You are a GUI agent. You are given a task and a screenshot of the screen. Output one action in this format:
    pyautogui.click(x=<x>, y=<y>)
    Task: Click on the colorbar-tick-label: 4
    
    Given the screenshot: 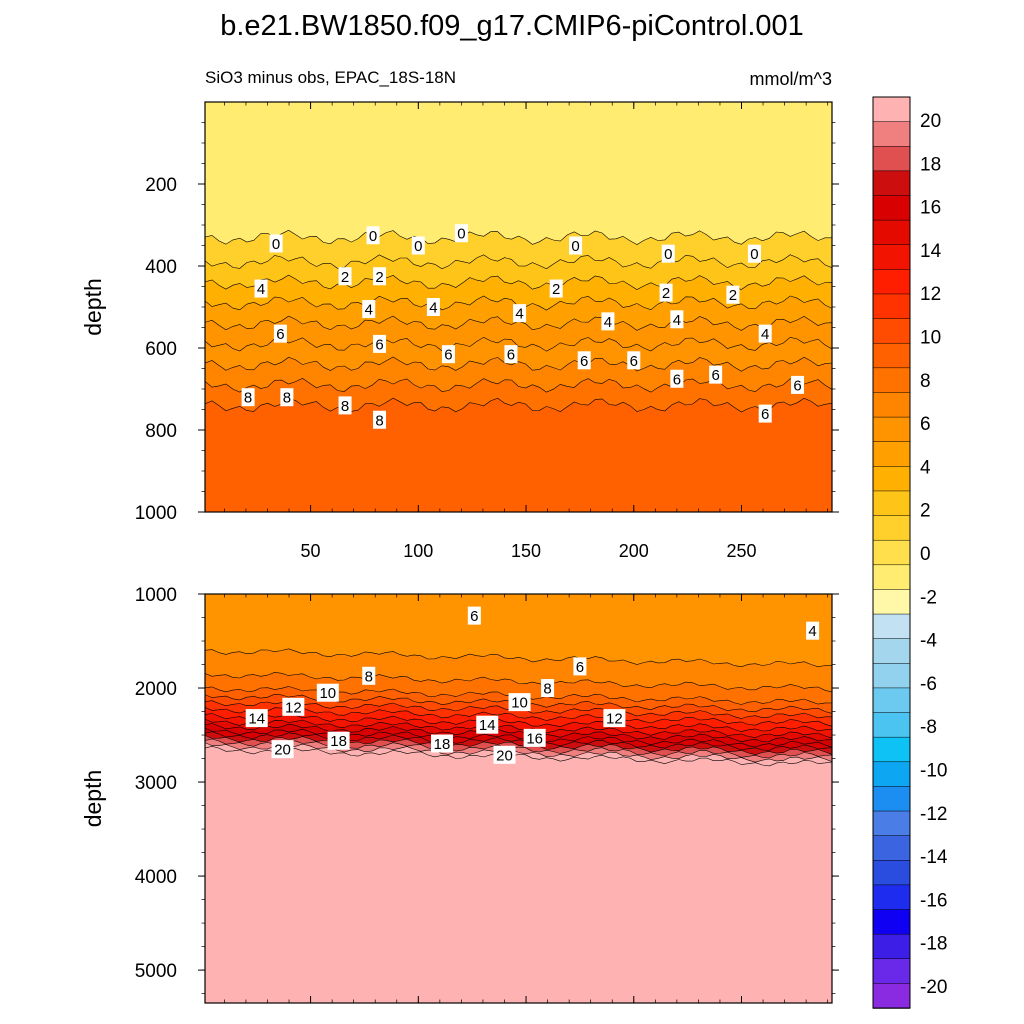 What is the action you would take?
    pyautogui.click(x=925, y=467)
    